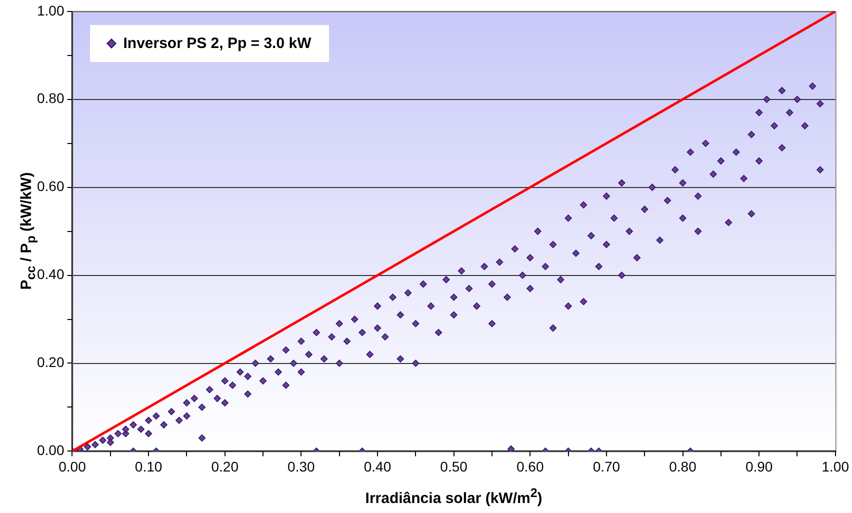 This screenshot has height=513, width=852. Describe the element at coordinates (50, 186) in the screenshot. I see `y-tick-label: 0.60` at that location.